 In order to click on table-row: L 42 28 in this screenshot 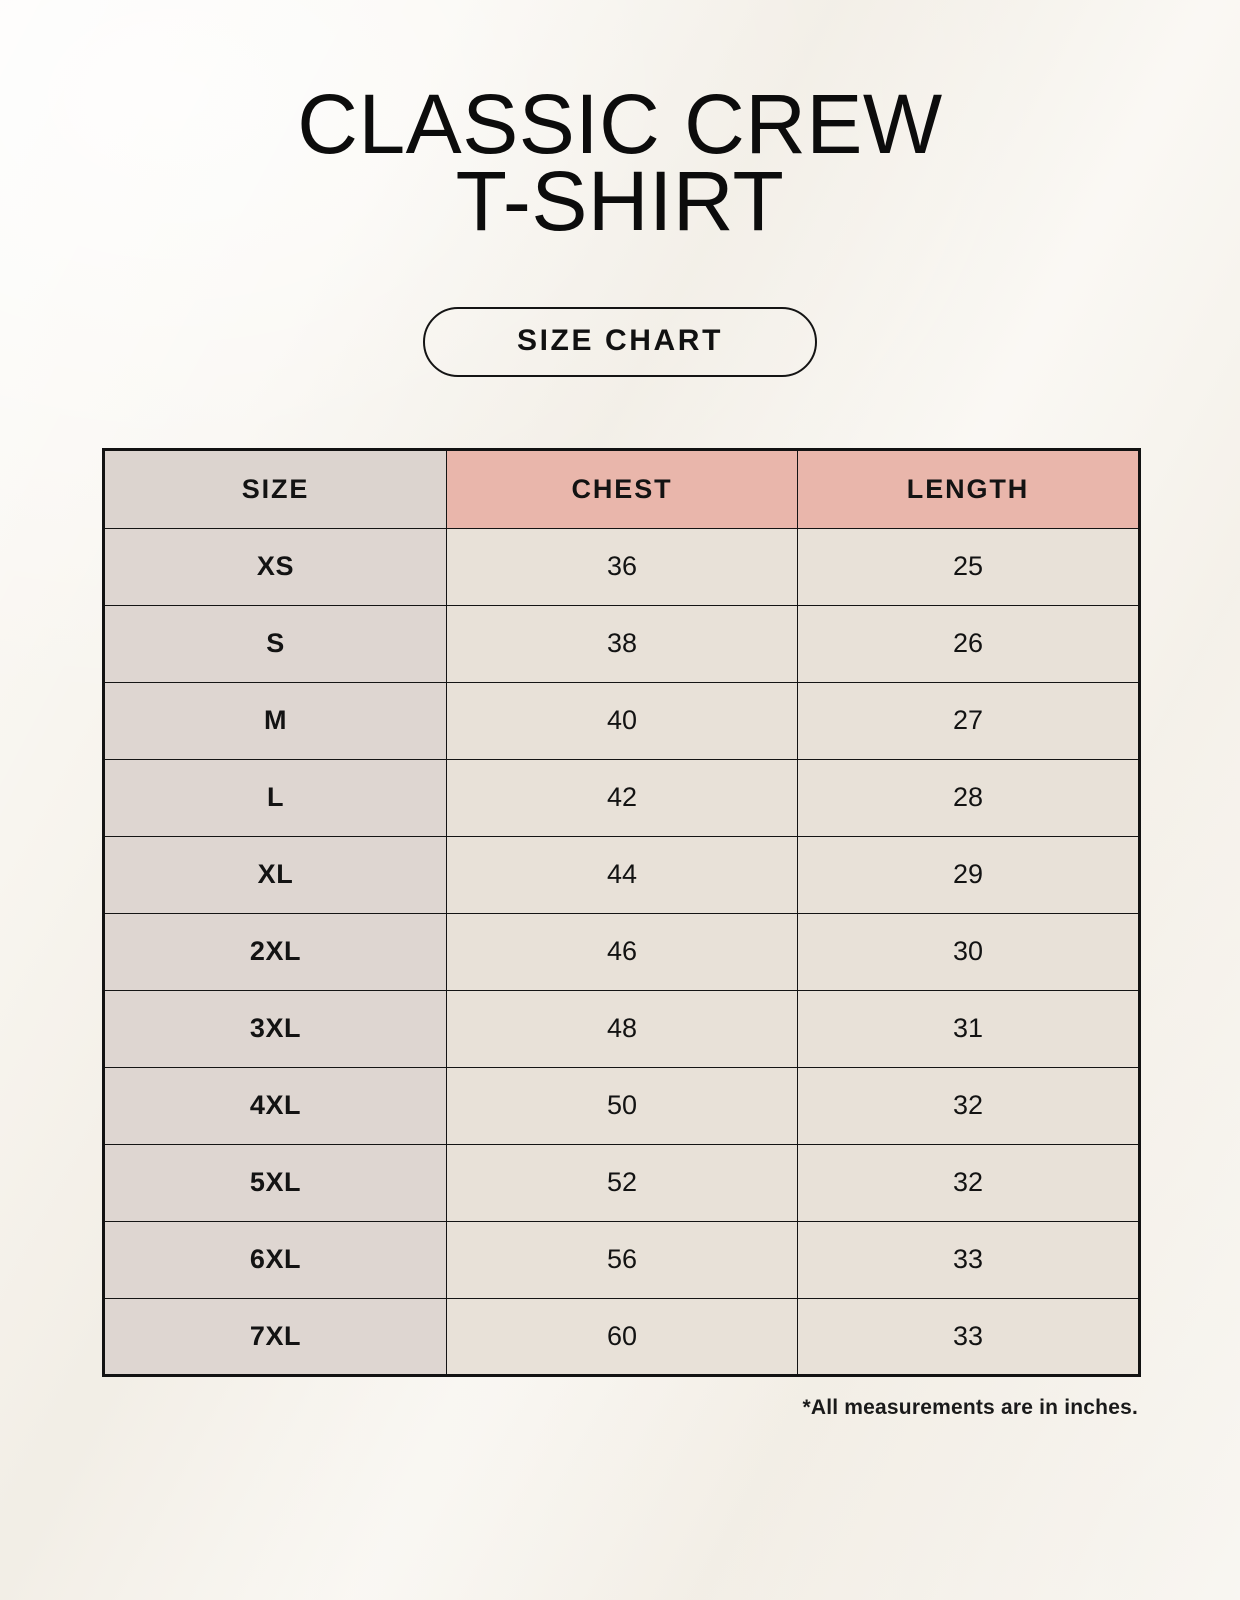, I will do `click(621, 797)`.